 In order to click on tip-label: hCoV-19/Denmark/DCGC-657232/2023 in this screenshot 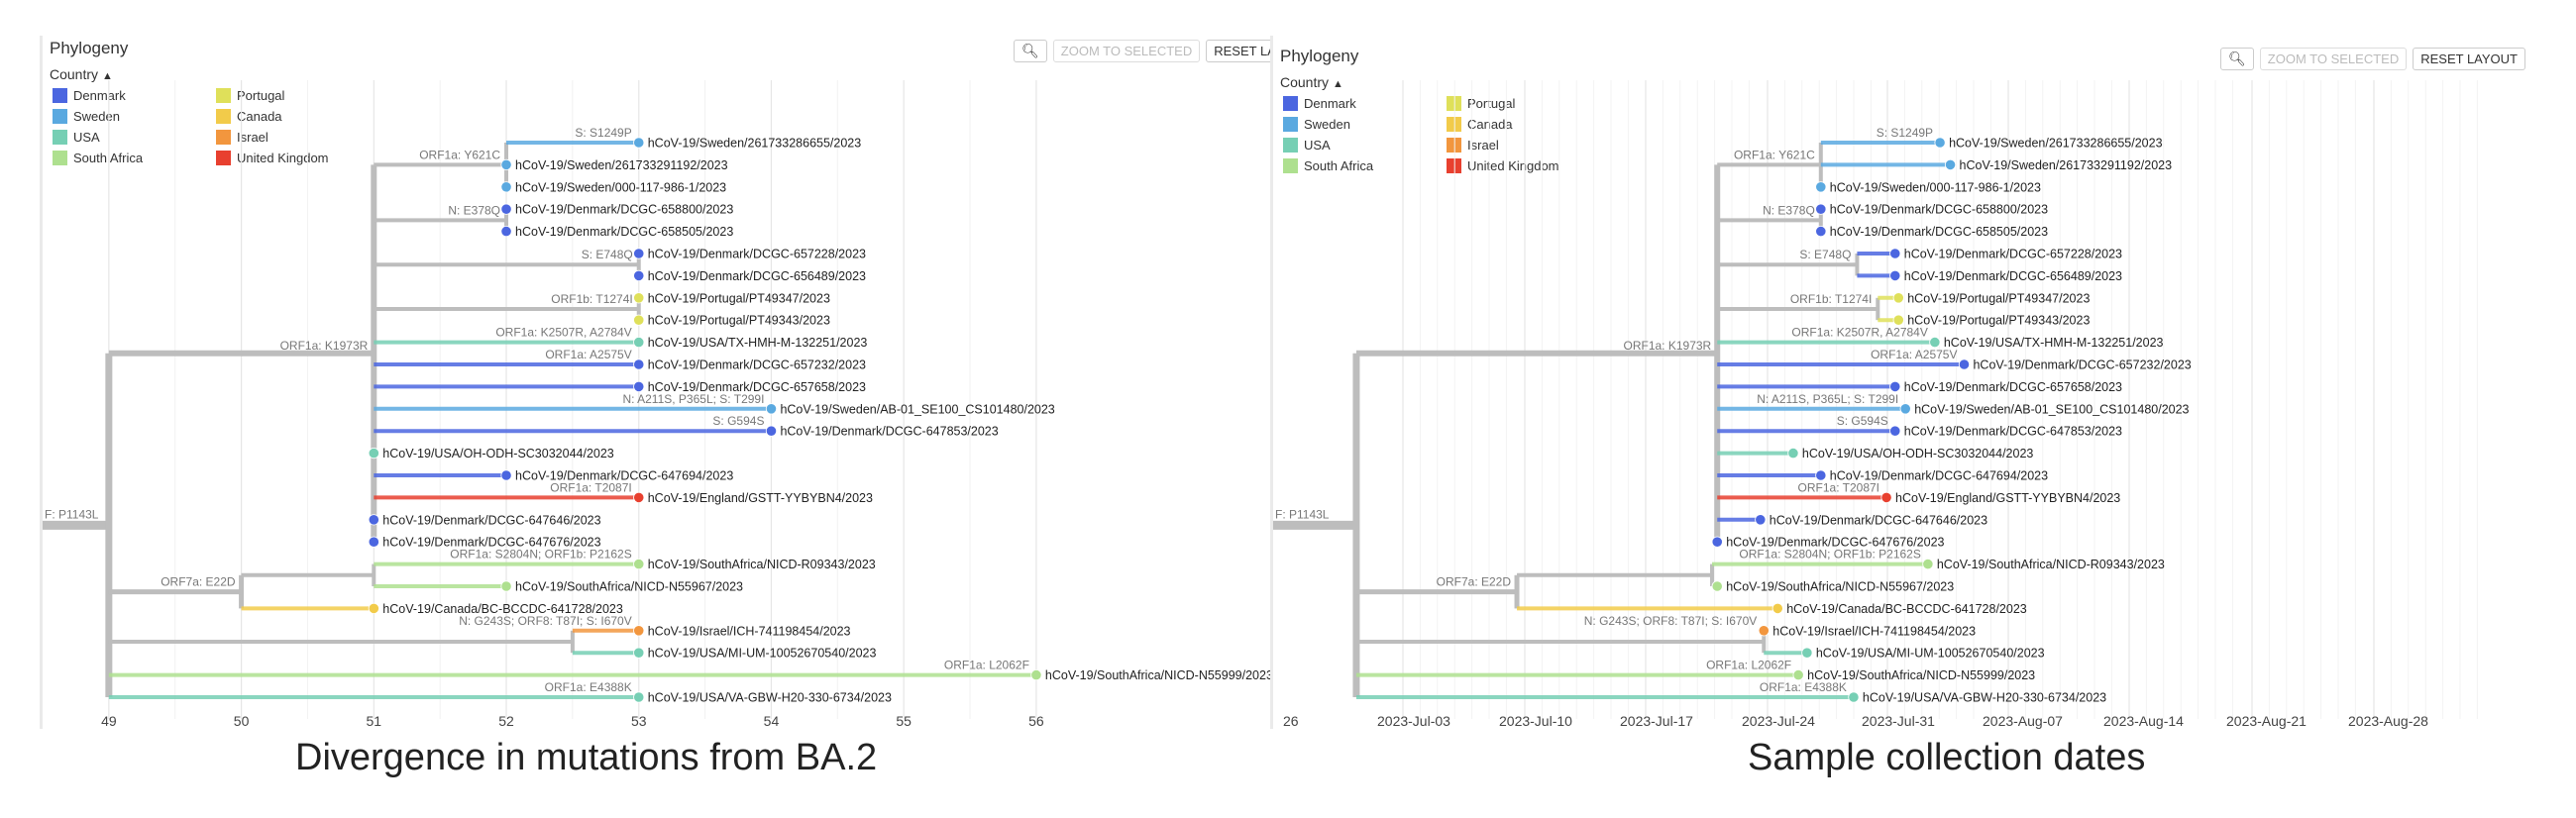, I will do `click(2082, 365)`.